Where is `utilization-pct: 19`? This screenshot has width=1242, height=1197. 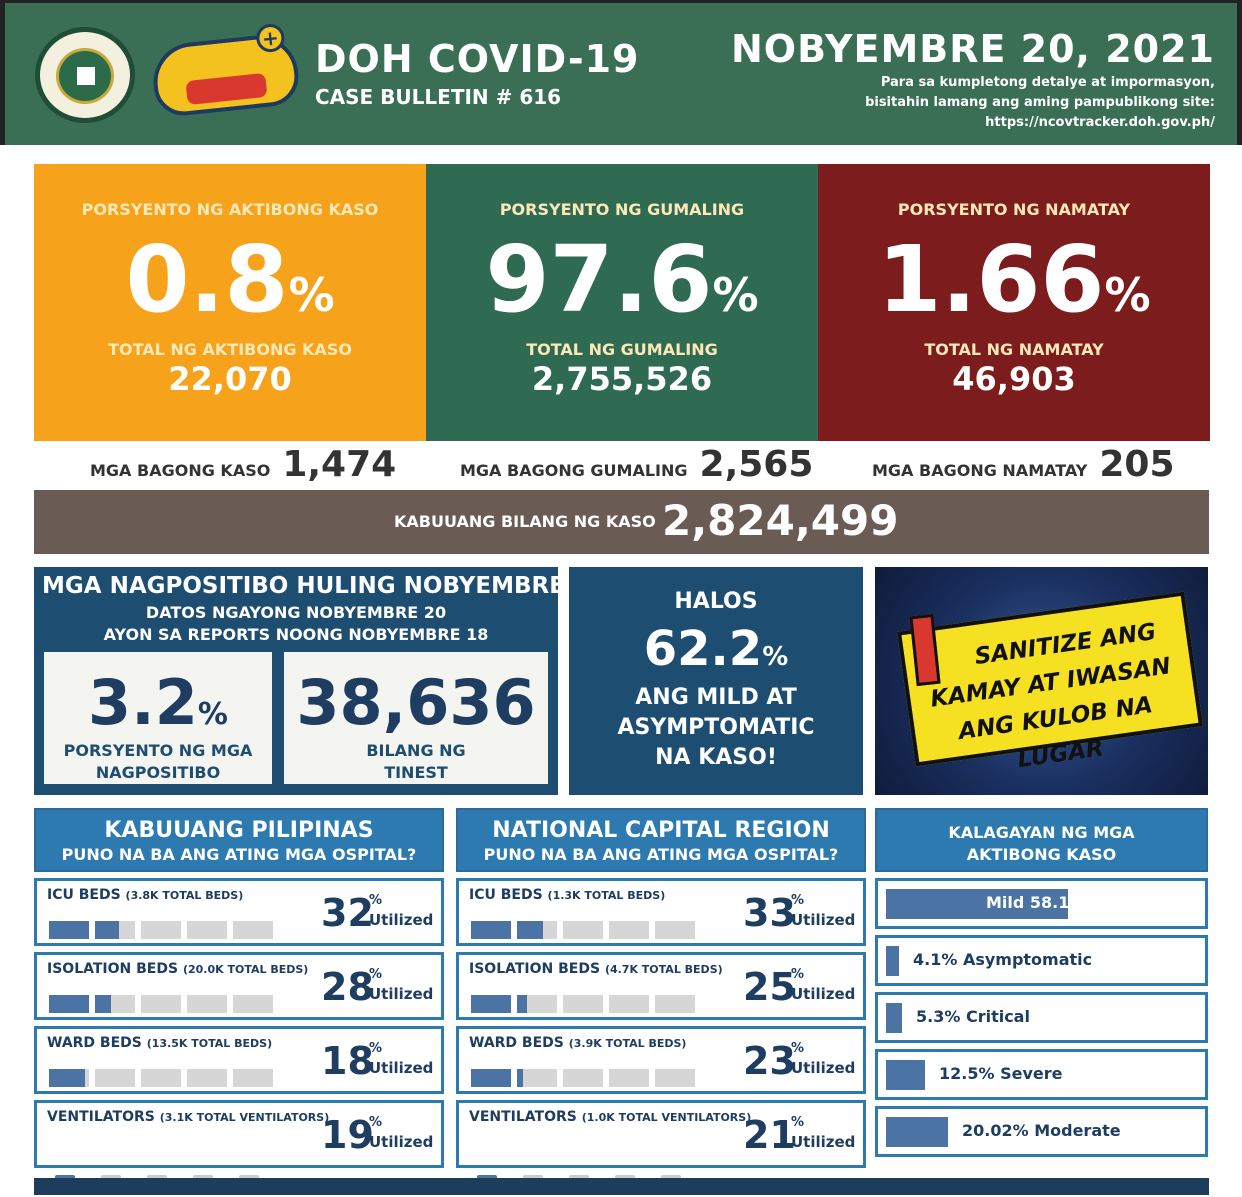 utilization-pct: 19 is located at coordinates (347, 1135).